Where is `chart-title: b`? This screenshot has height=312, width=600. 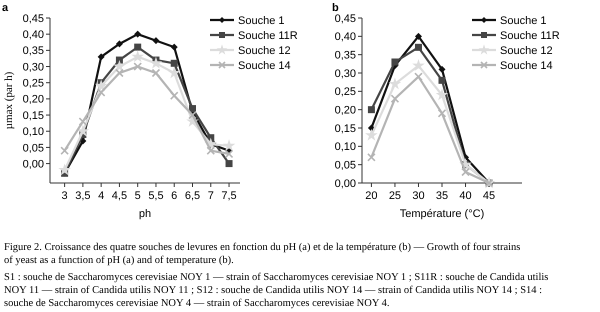
chart-title: b is located at coordinates (335, 8).